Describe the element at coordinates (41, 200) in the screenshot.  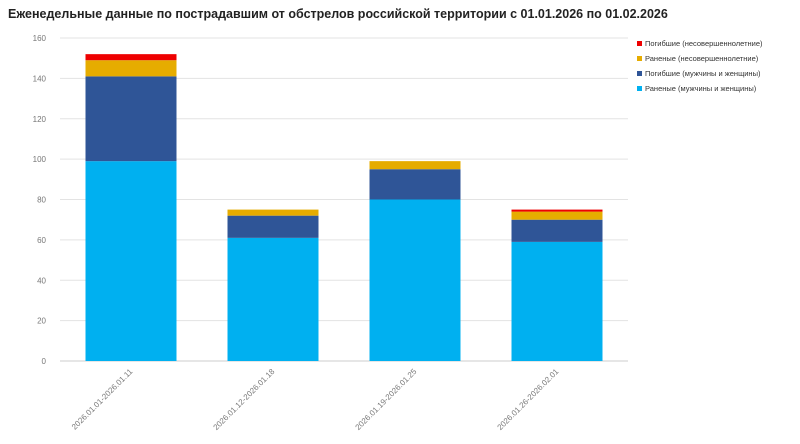
I see `y-tick-label: 80` at that location.